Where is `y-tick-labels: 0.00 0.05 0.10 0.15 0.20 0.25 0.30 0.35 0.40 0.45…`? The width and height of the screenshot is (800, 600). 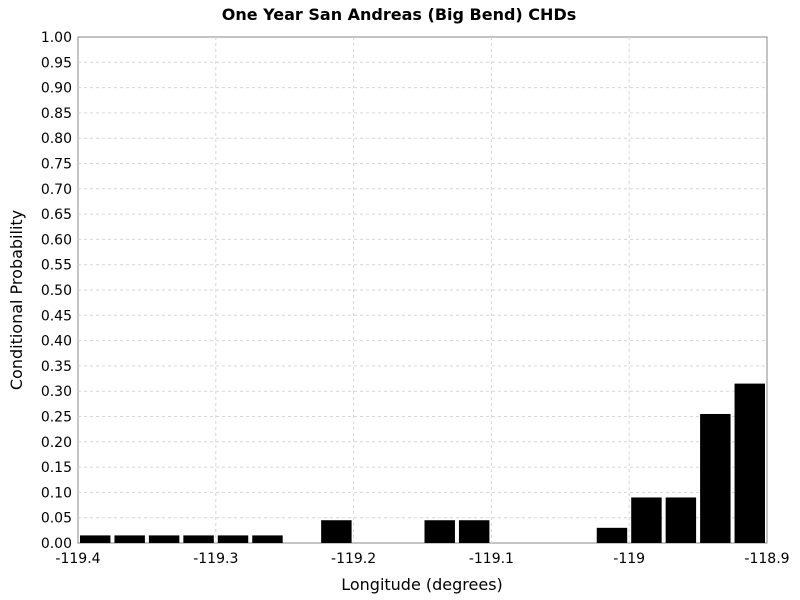
y-tick-labels: 0.00 0.05 0.10 0.15 0.20 0.25 0.30 0.35 0.40 0.45… is located at coordinates (56, 291).